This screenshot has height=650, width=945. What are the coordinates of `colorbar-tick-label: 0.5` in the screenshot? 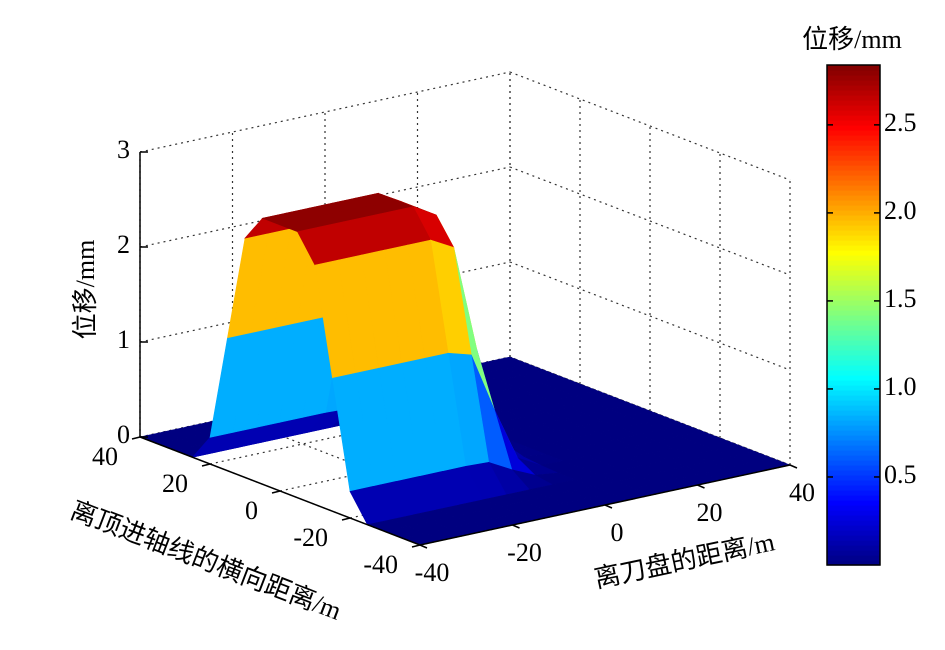 It's located at (900, 474).